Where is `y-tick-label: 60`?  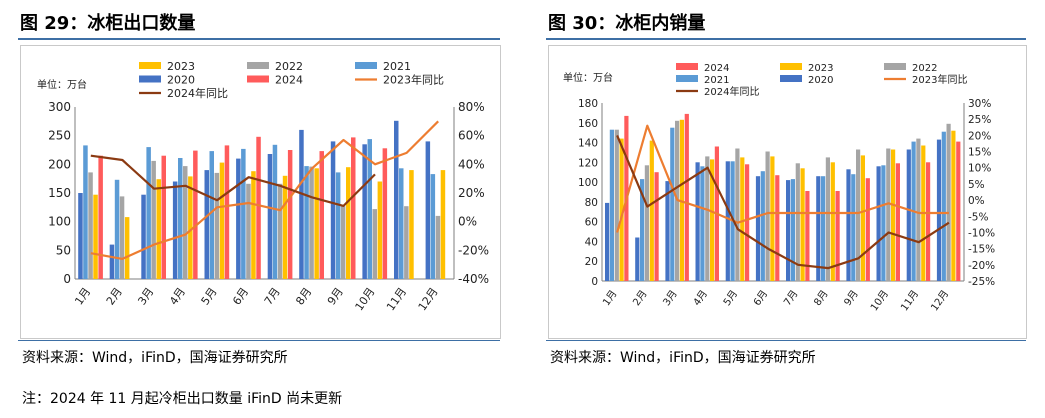 y-tick-label: 60 is located at coordinates (591, 223).